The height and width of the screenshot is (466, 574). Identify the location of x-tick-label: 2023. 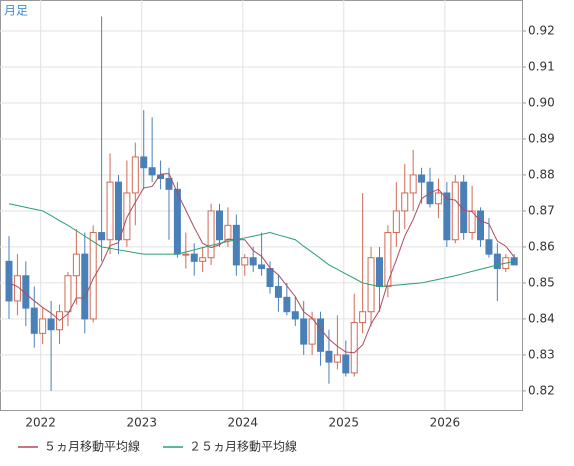
(141, 423).